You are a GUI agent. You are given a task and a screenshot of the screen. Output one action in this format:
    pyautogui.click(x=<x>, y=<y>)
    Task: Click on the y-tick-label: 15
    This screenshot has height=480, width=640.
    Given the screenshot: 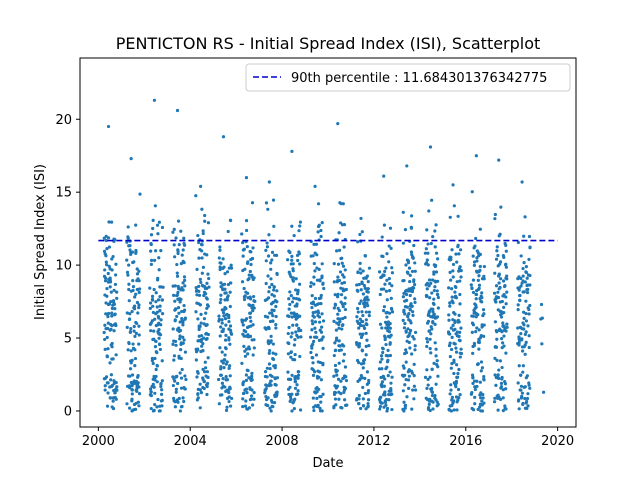 What is the action you would take?
    pyautogui.click(x=63, y=193)
    